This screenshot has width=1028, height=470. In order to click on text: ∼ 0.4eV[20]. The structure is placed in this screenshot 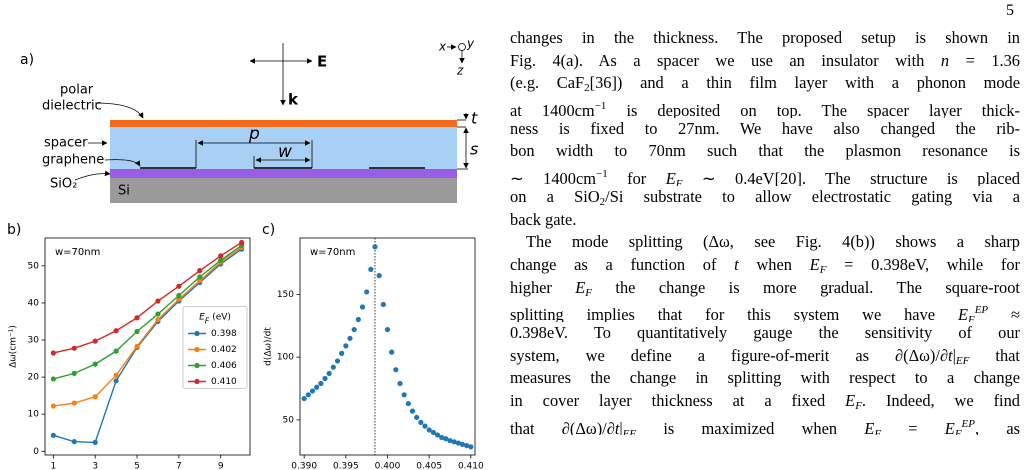, I will do `click(851, 177)`.